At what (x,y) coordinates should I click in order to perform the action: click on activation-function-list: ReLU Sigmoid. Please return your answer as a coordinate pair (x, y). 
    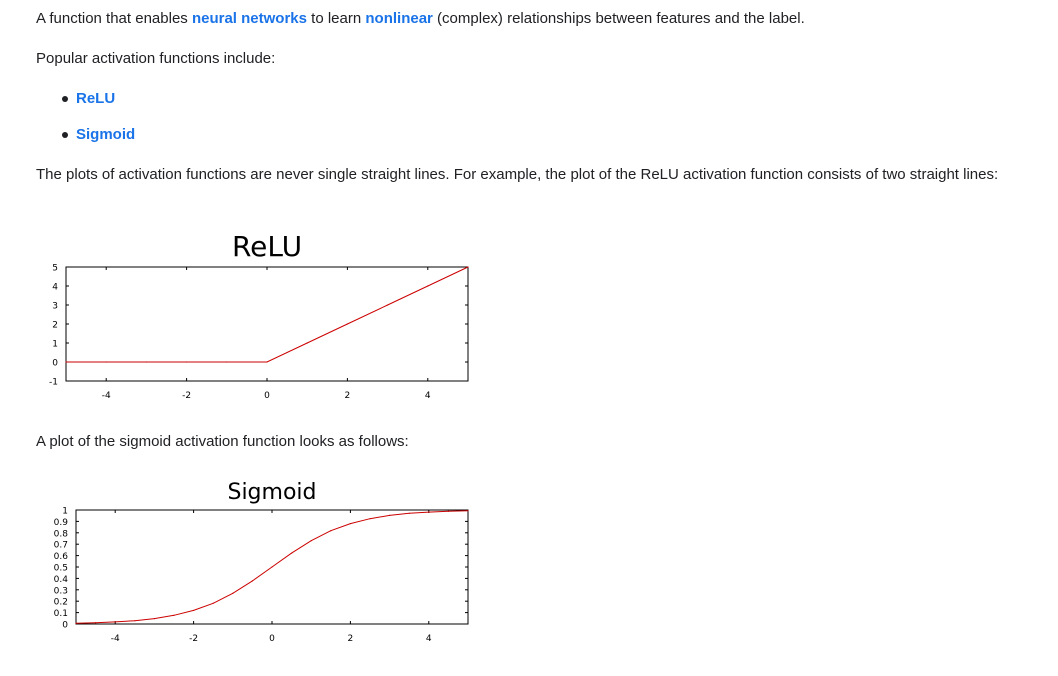
    Looking at the image, I should click on (85, 123).